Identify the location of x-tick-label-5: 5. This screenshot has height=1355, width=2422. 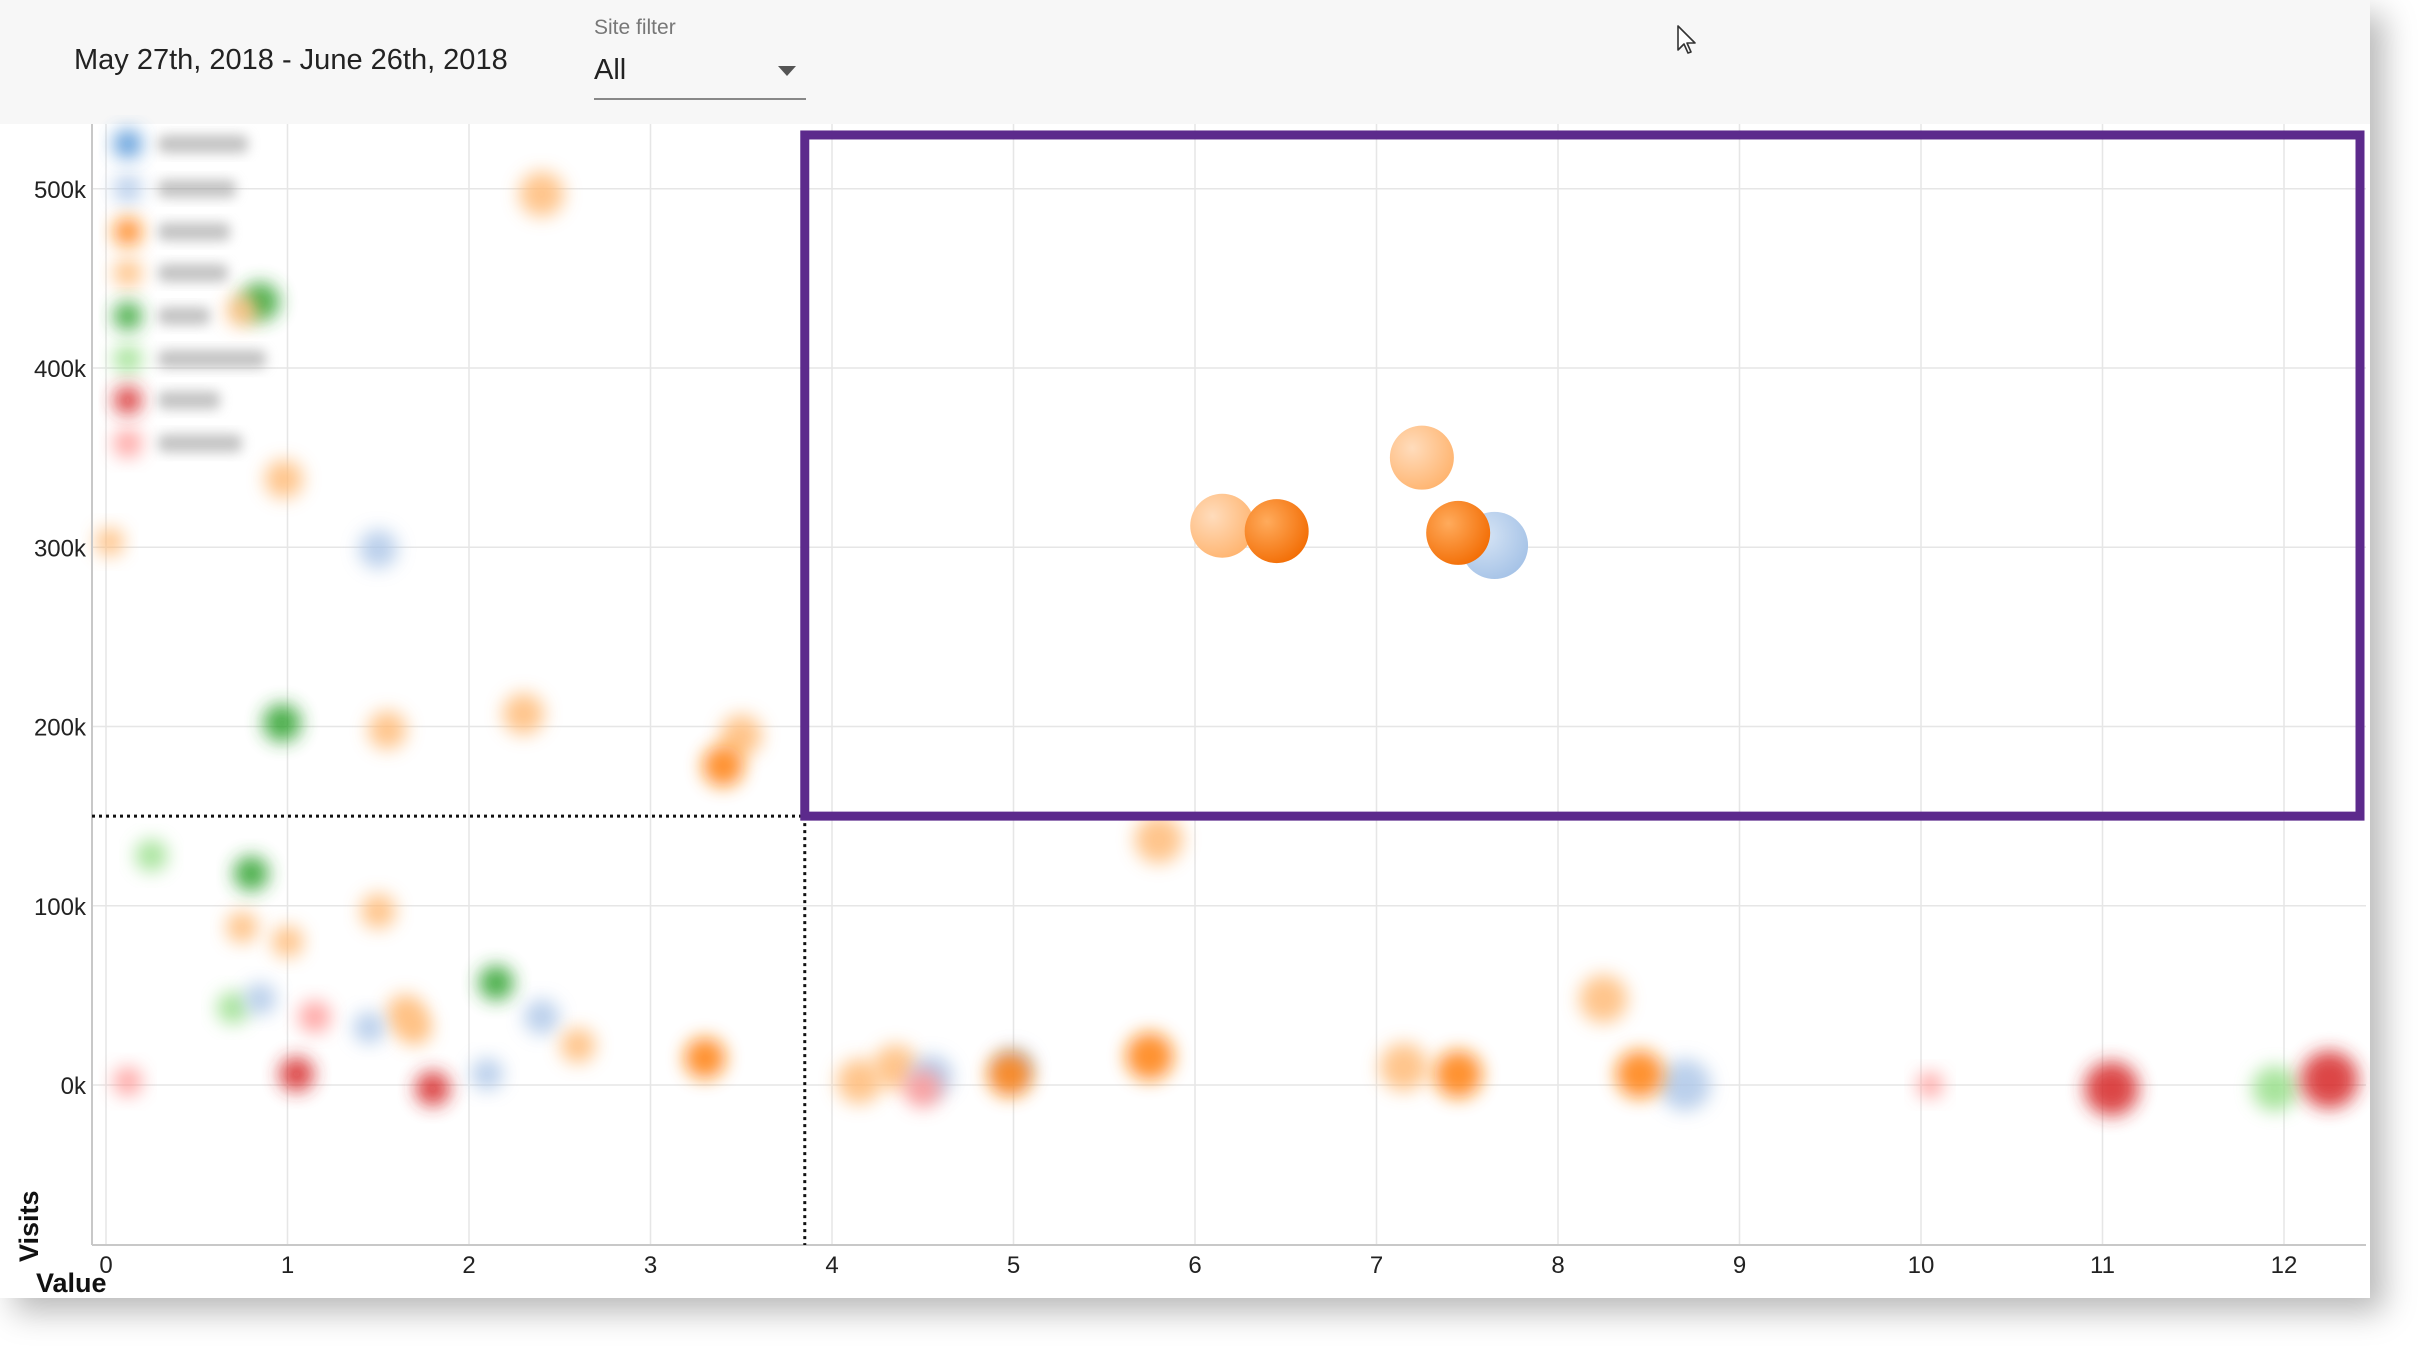
(1013, 1265).